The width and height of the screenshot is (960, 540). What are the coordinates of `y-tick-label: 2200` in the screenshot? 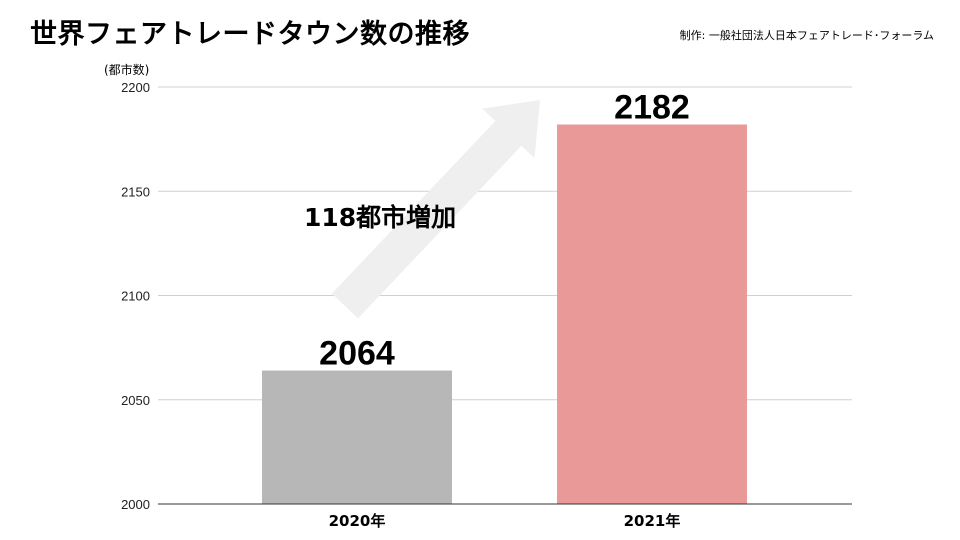 It's located at (135, 87).